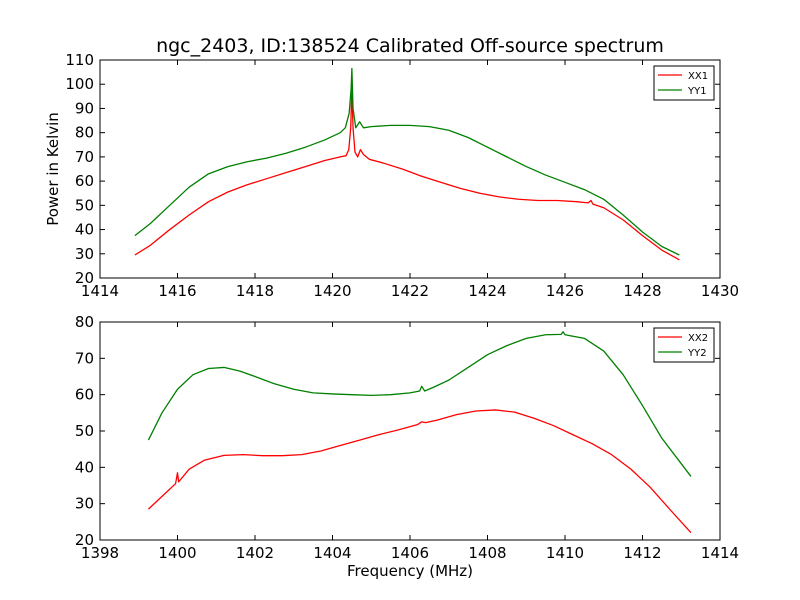 This screenshot has width=800, height=600. I want to click on y-tick-label: 100, so click(79, 84).